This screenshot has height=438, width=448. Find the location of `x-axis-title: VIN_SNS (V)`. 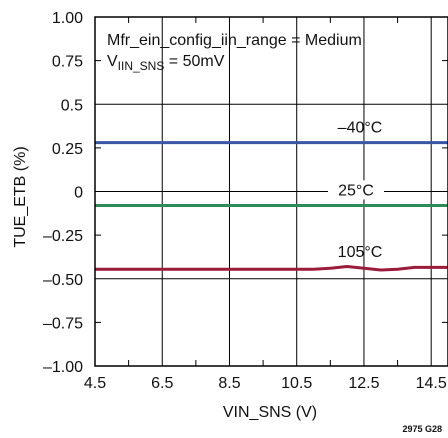

x-axis-title: VIN_SNS (V) is located at coordinates (270, 412).